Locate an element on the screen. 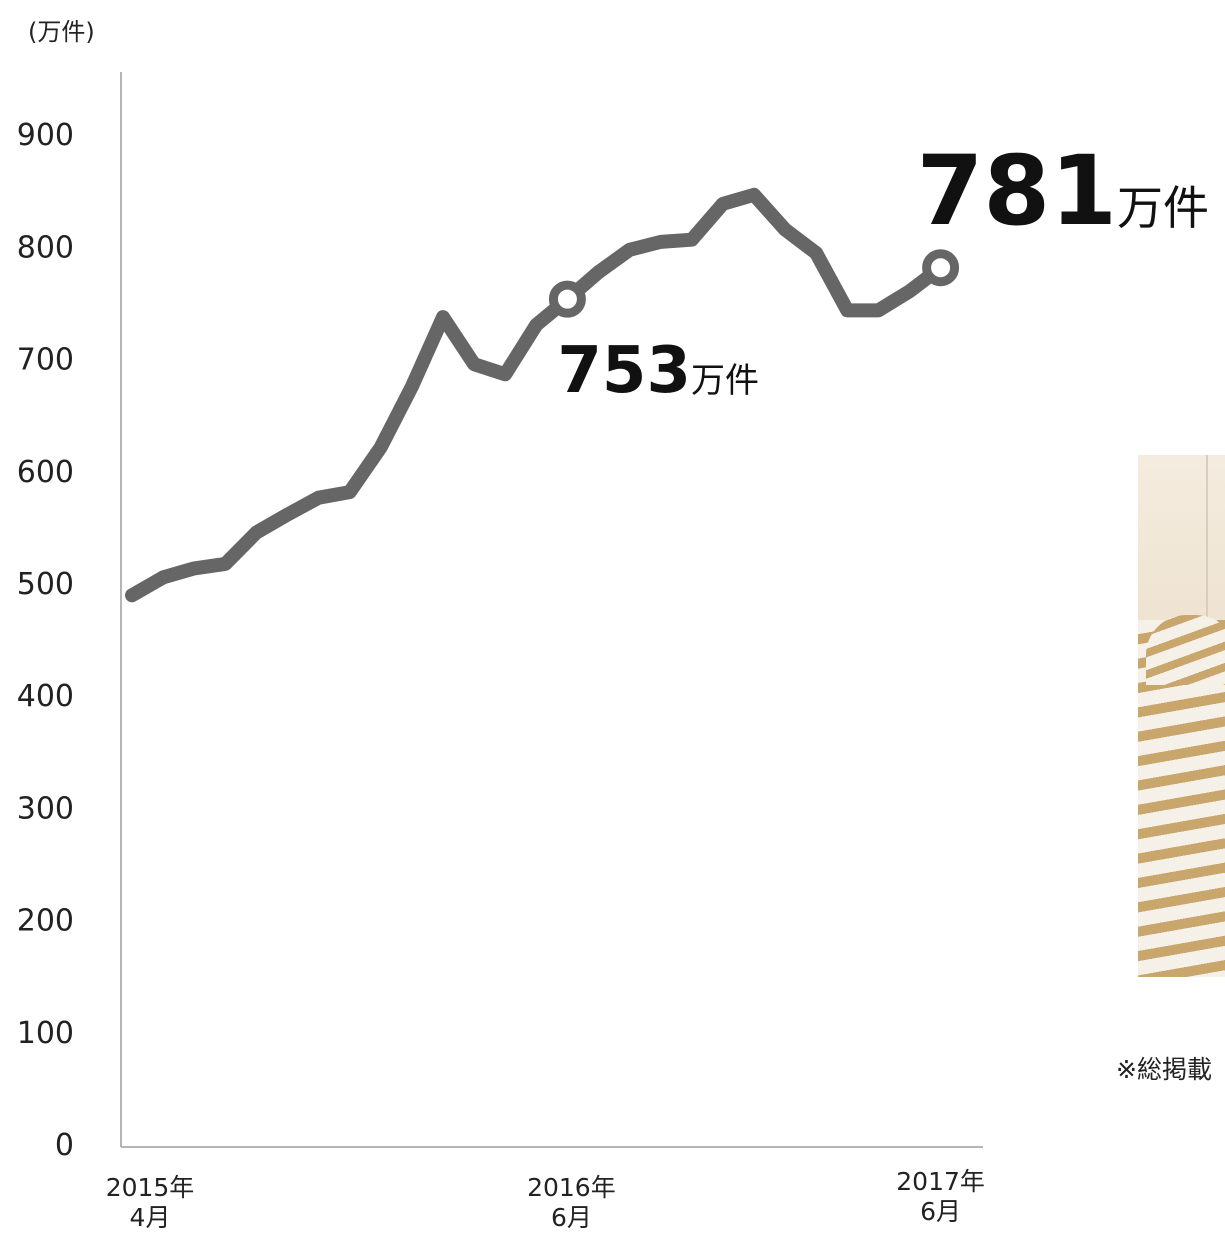  y-tick-label: 800 is located at coordinates (45, 247).